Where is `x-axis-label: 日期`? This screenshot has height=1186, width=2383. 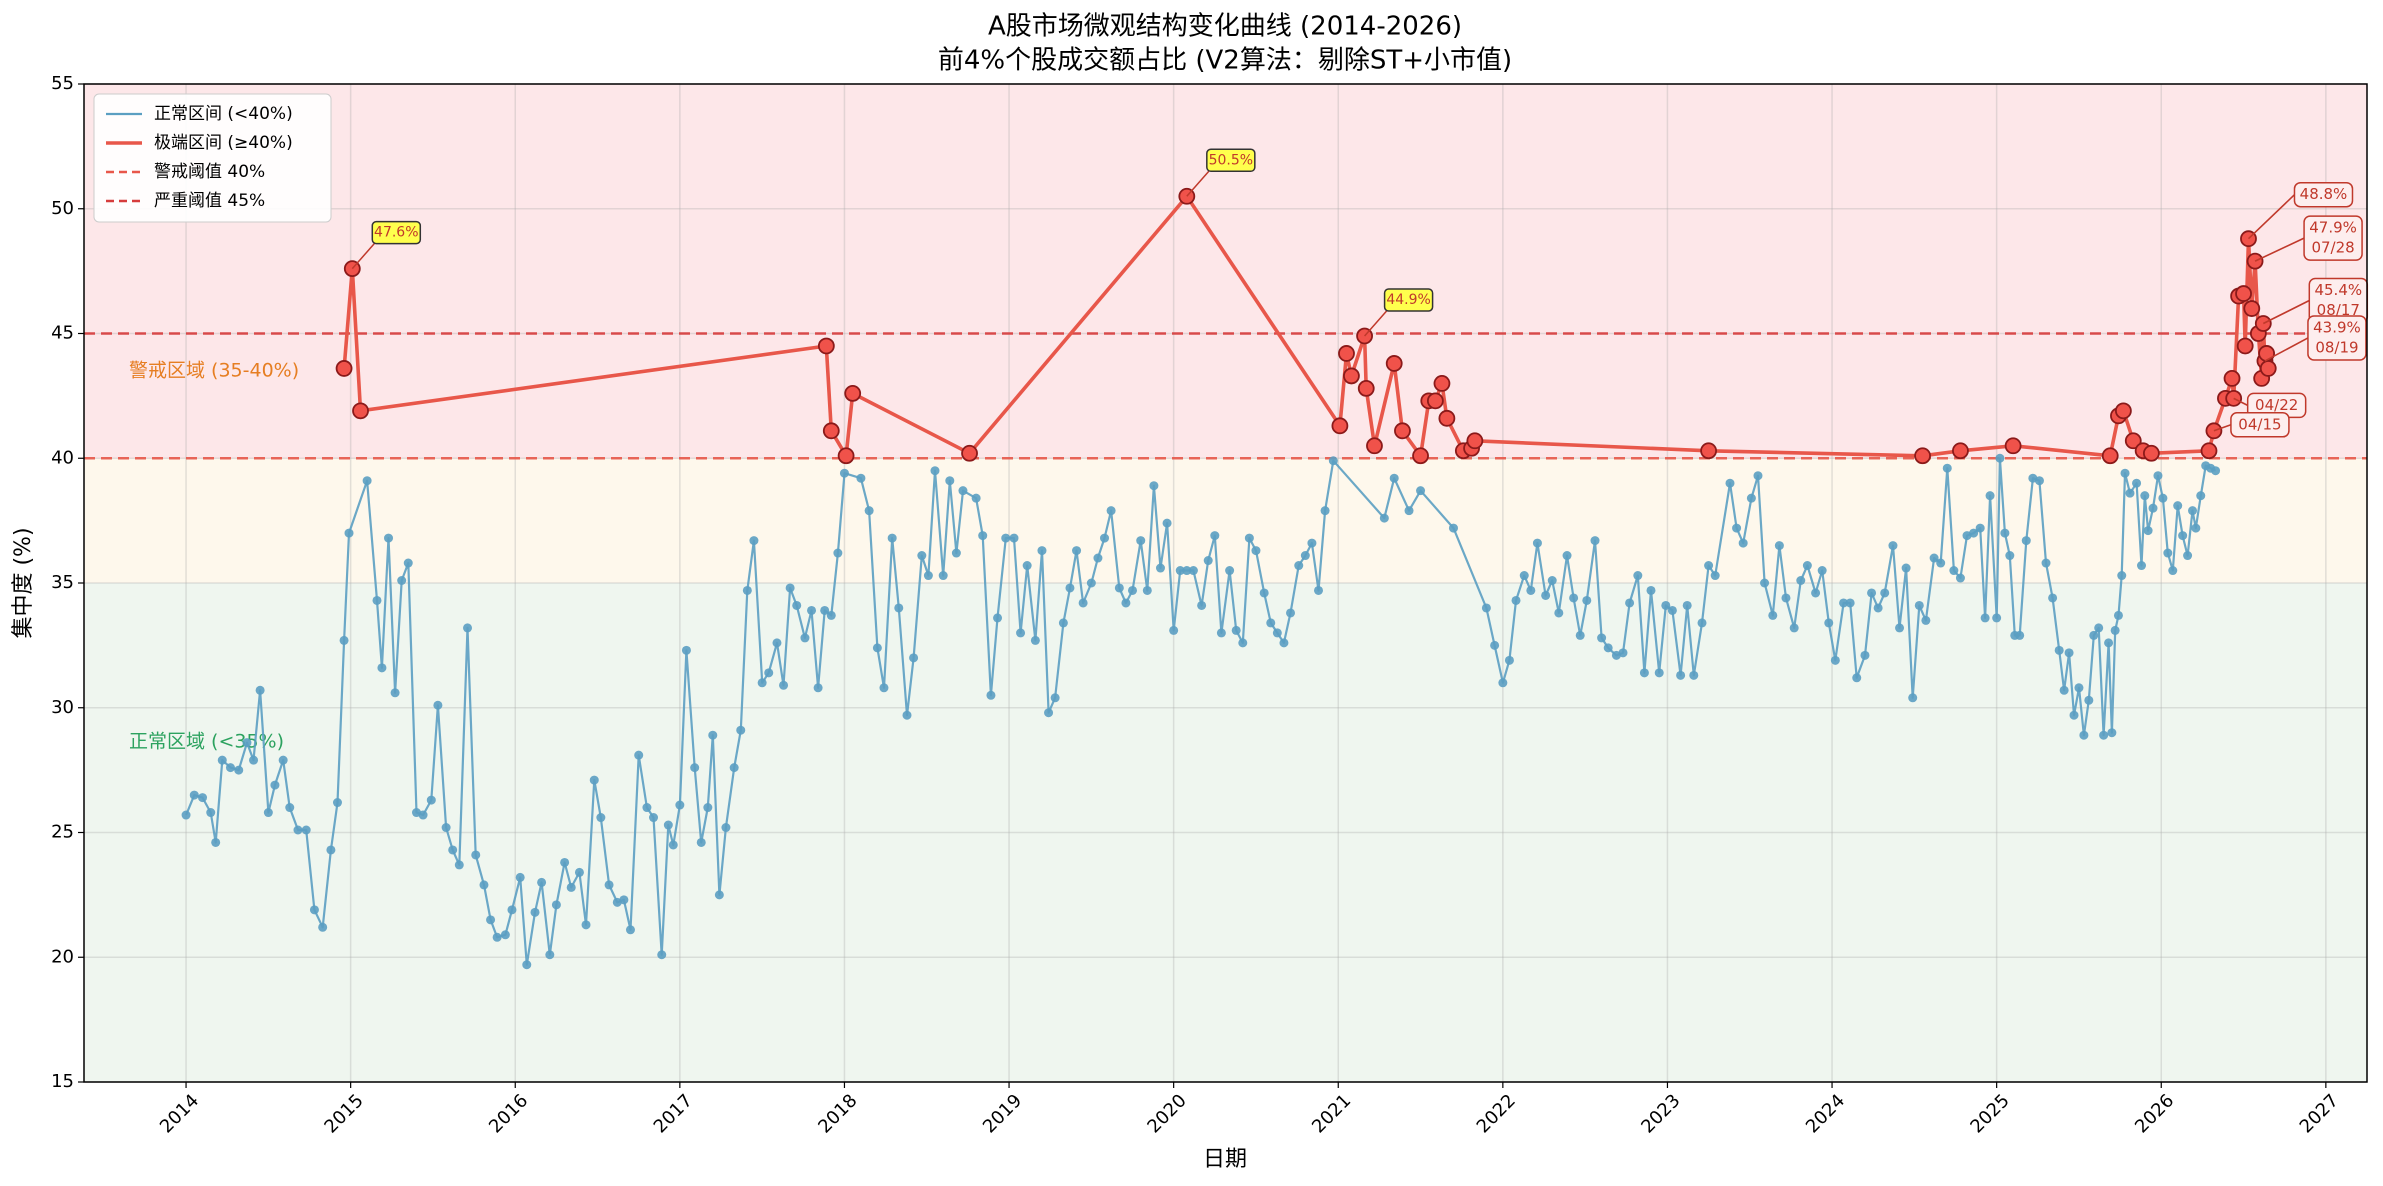 x-axis-label: 日期 is located at coordinates (1225, 1159).